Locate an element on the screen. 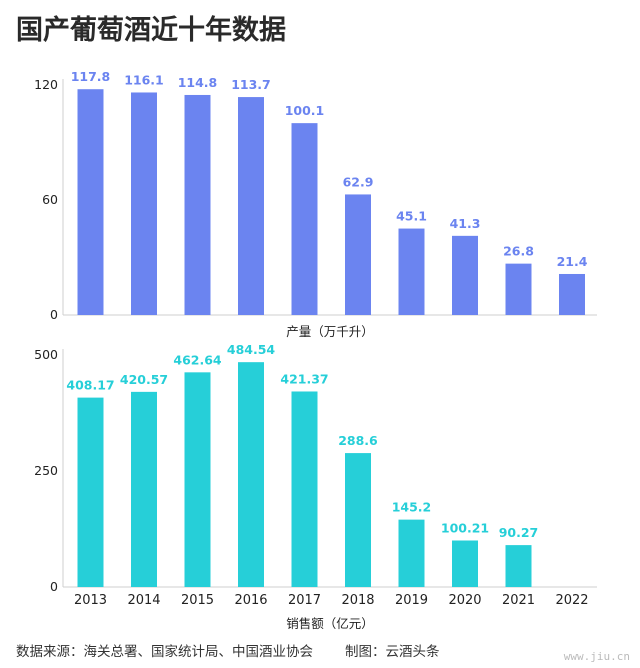  production-bar-2019 is located at coordinates (411, 271).